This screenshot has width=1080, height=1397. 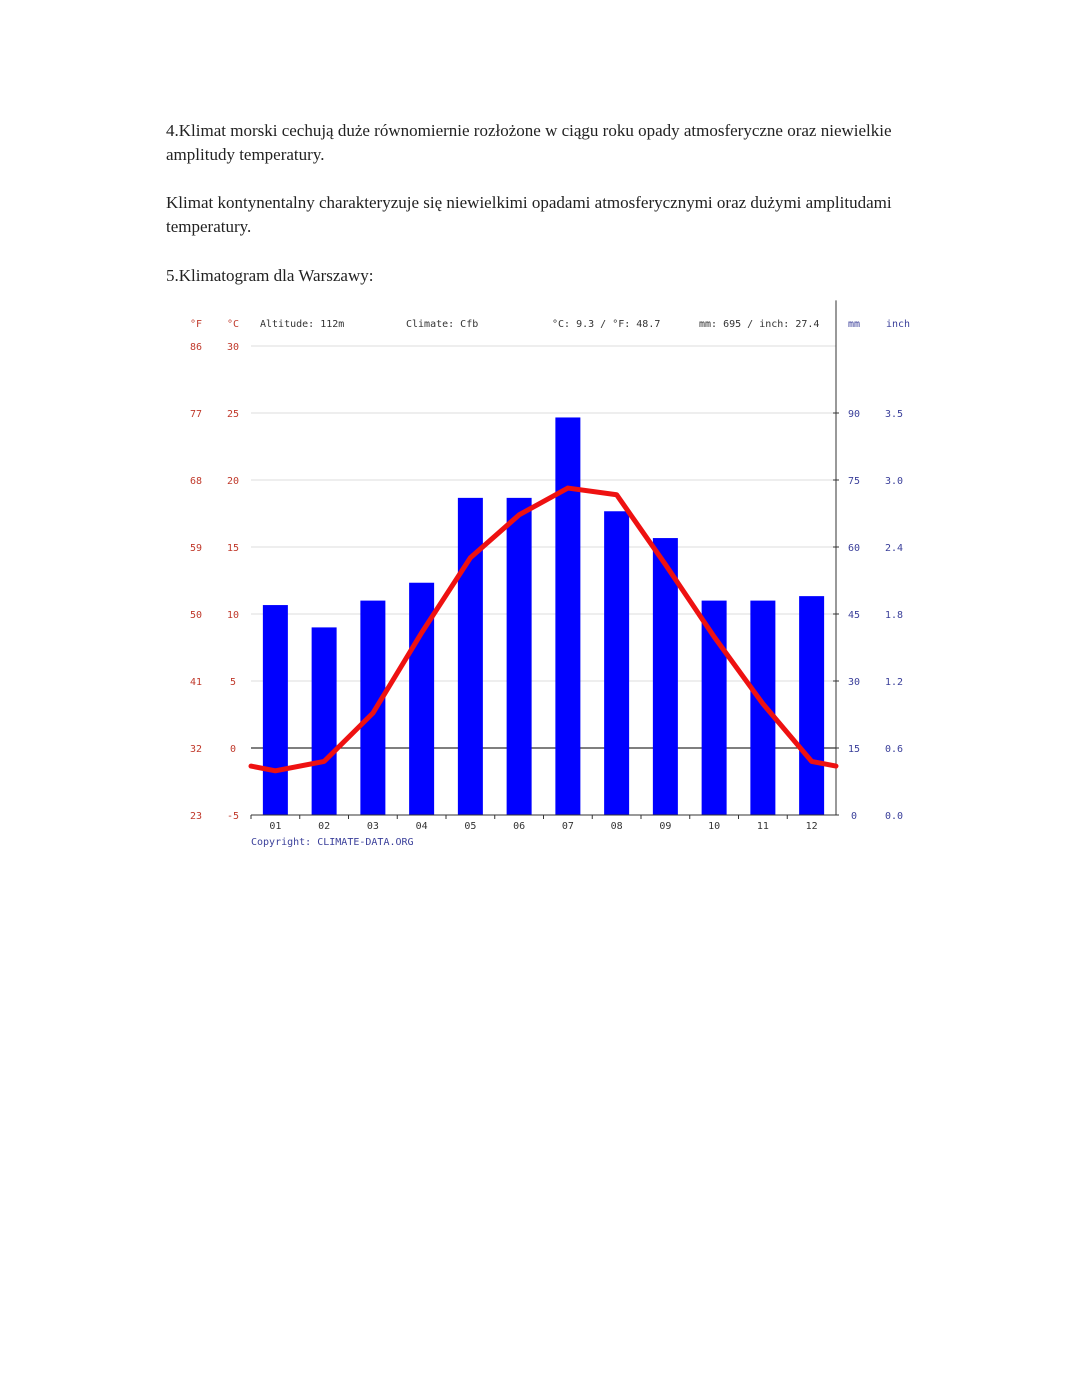 I want to click on altitude-label: Altitude: 112m, so click(x=302, y=324).